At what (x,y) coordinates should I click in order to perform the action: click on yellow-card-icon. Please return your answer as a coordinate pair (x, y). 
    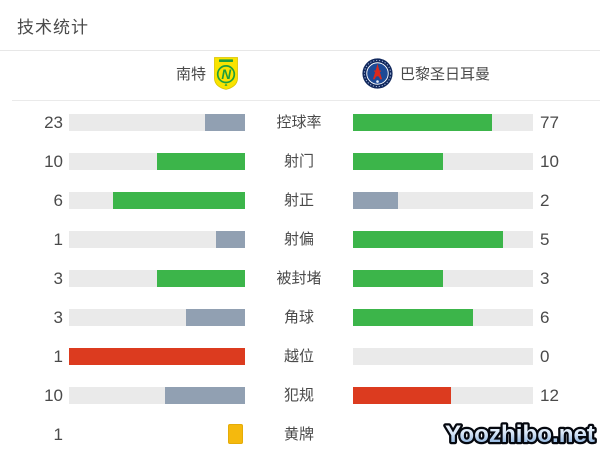
    Looking at the image, I should click on (235, 434).